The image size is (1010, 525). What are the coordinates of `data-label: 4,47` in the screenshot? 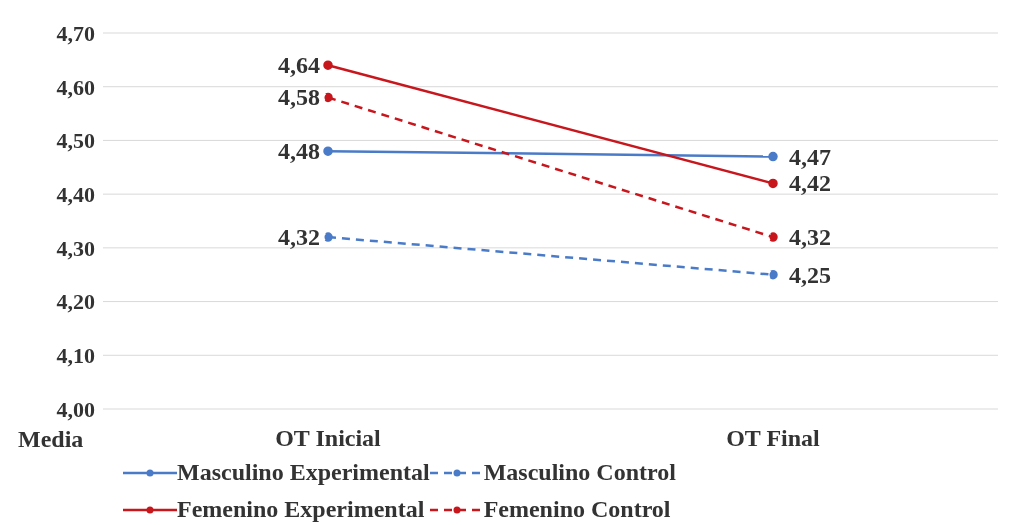 It's located at (810, 156).